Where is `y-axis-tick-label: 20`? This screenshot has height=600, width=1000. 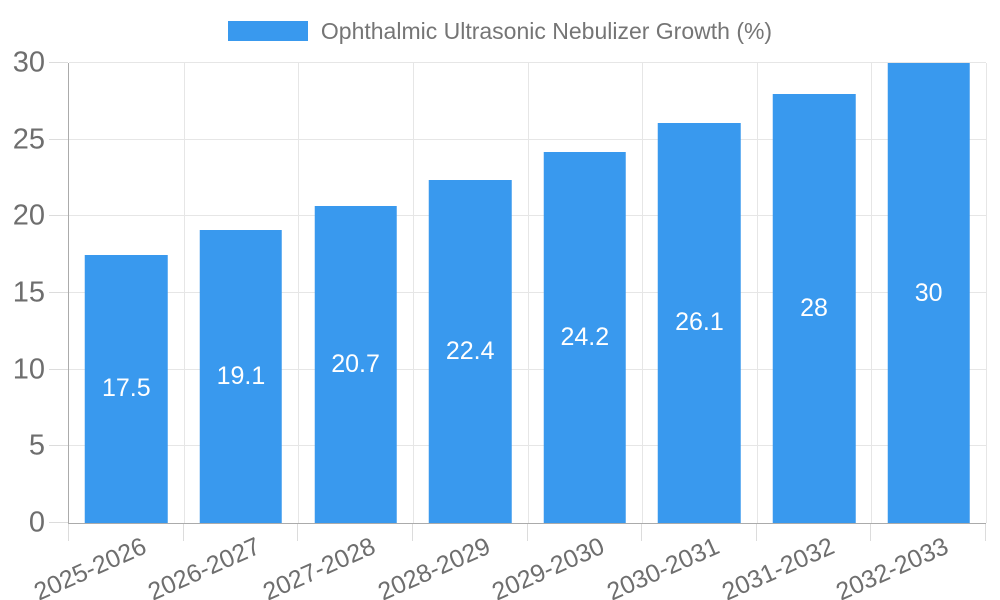 y-axis-tick-label: 20 is located at coordinates (28, 215).